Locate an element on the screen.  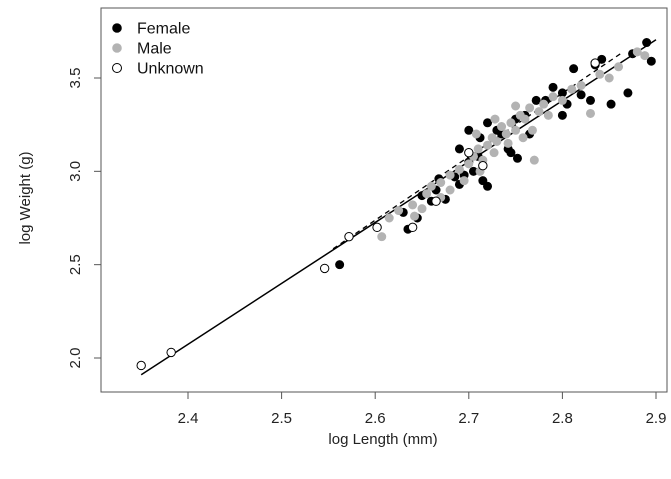
x-tick-label: 2.6 is located at coordinates (375, 418).